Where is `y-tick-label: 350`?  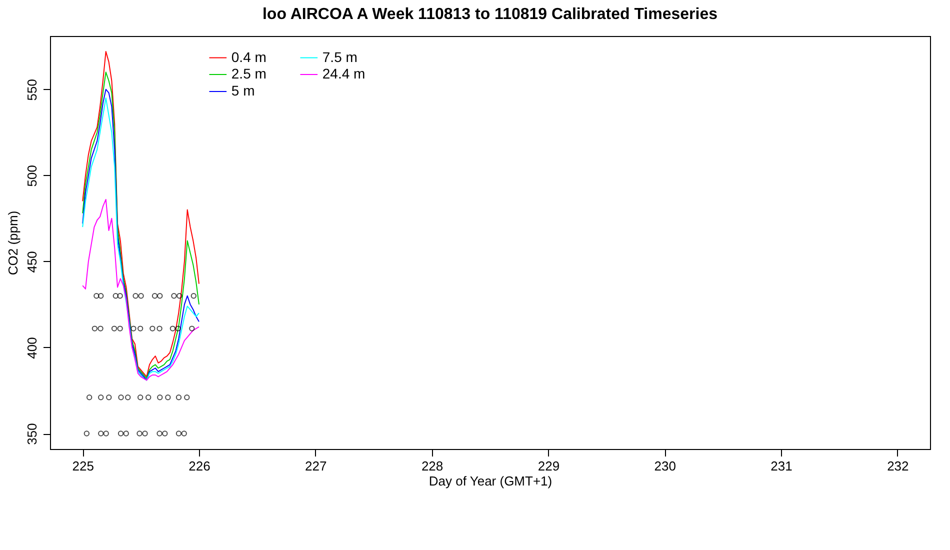
y-tick-label: 350 is located at coordinates (32, 434).